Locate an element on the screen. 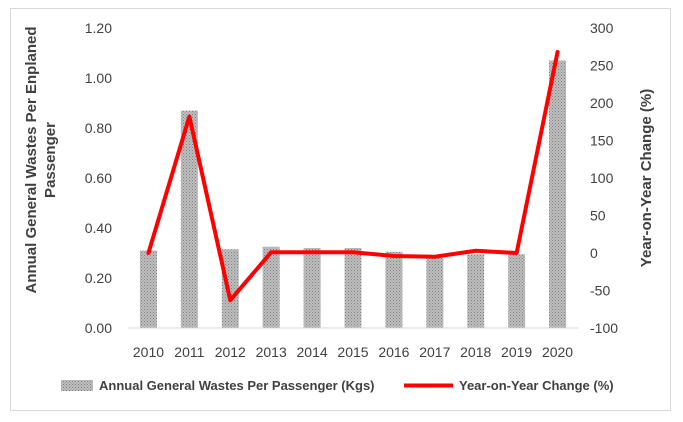 The image size is (683, 422). y-tick-label: 0.80 is located at coordinates (98, 128).